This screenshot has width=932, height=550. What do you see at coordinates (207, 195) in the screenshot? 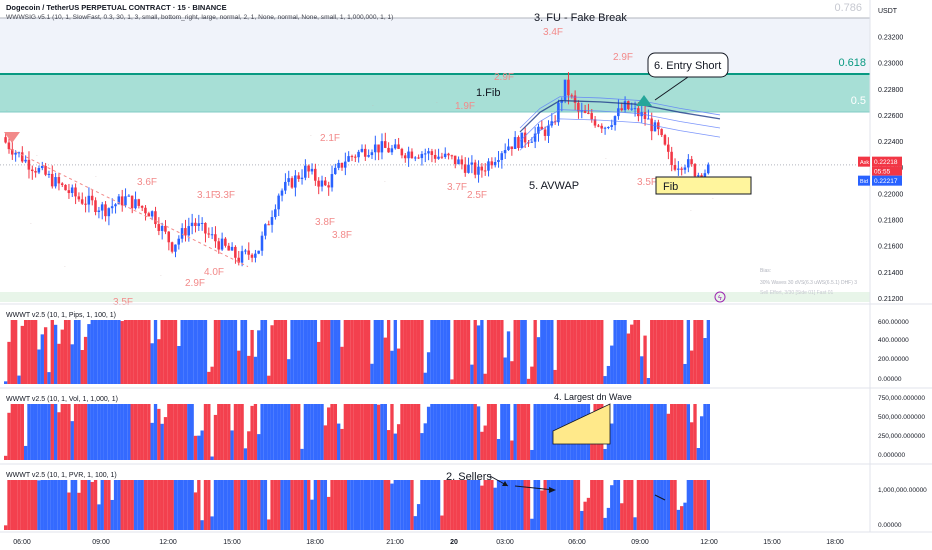
I see `wave-label: 3.1F` at bounding box center [207, 195].